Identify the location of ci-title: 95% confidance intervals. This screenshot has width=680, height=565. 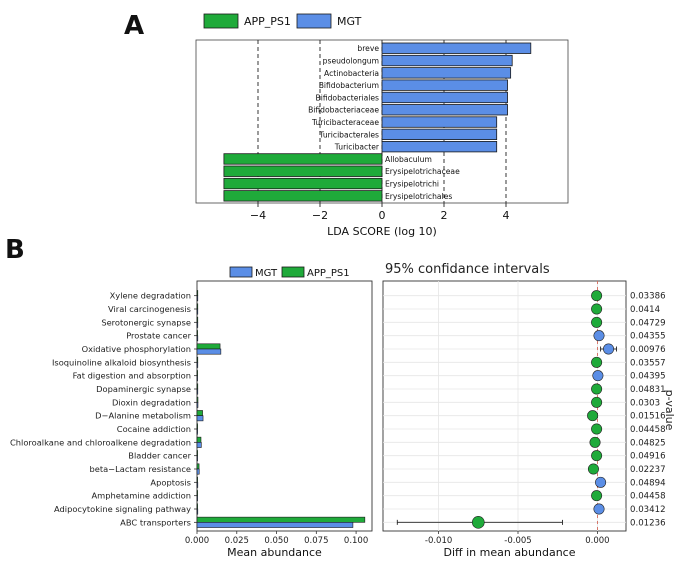
(467, 269).